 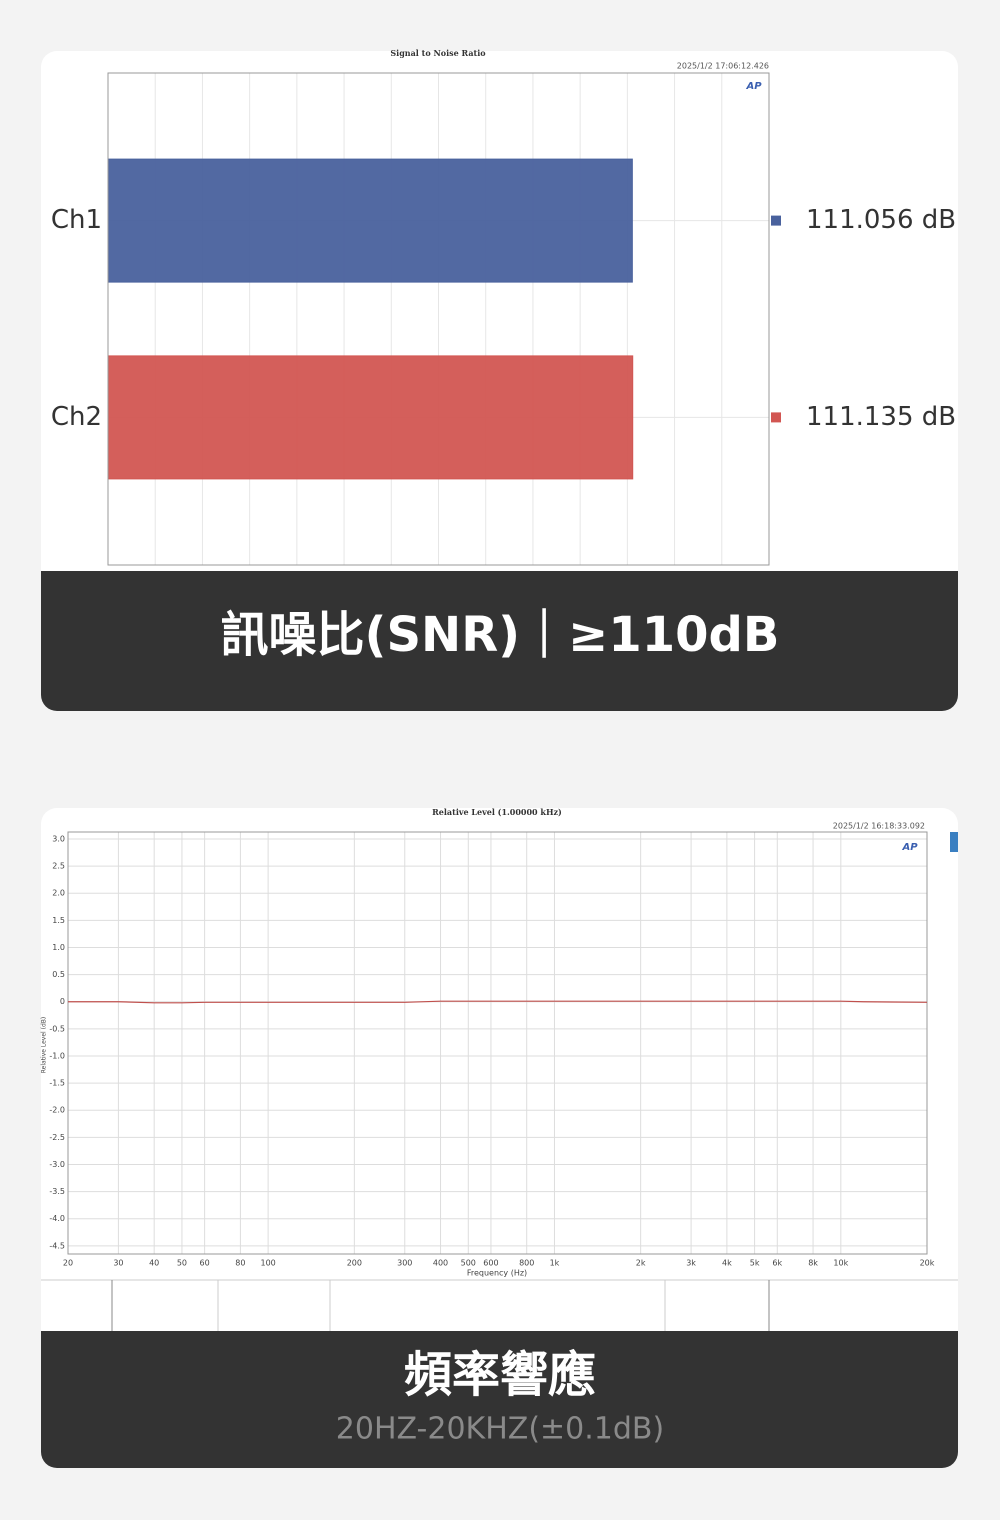 What do you see at coordinates (500, 635) in the screenshot?
I see `banner-title: 訊噪比(SNR)｜≥110dB` at bounding box center [500, 635].